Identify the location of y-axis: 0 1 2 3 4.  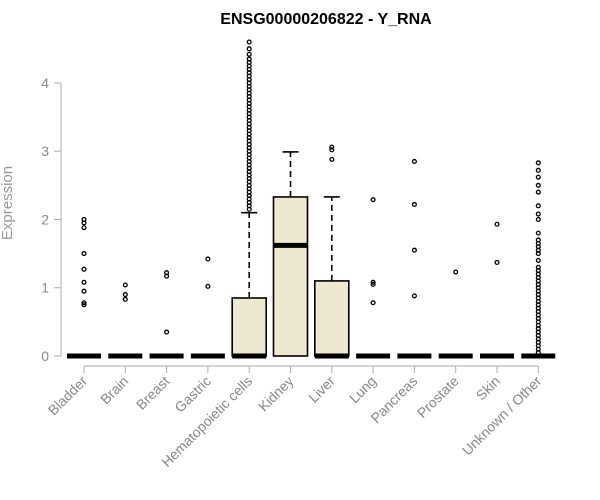
(51, 219).